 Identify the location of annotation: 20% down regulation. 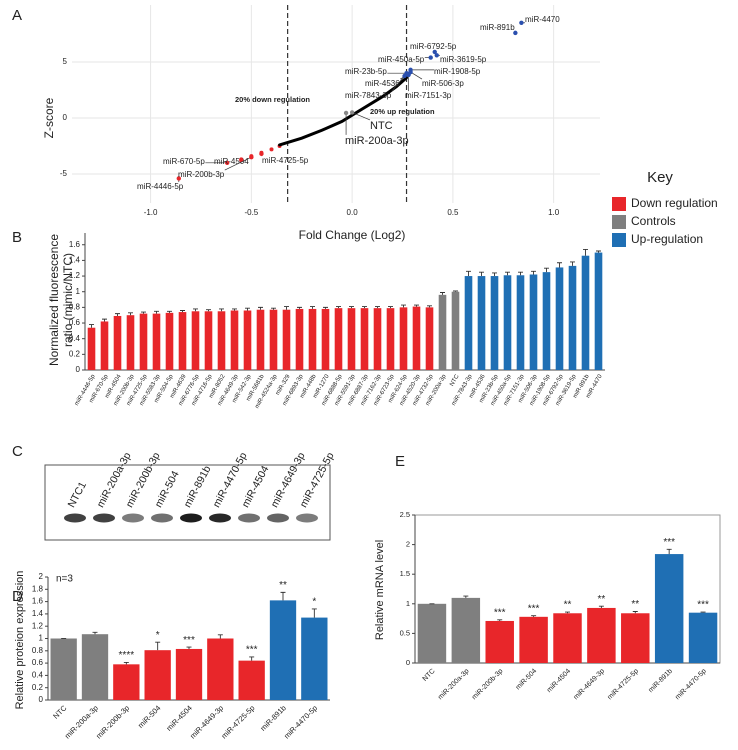
(272, 99).